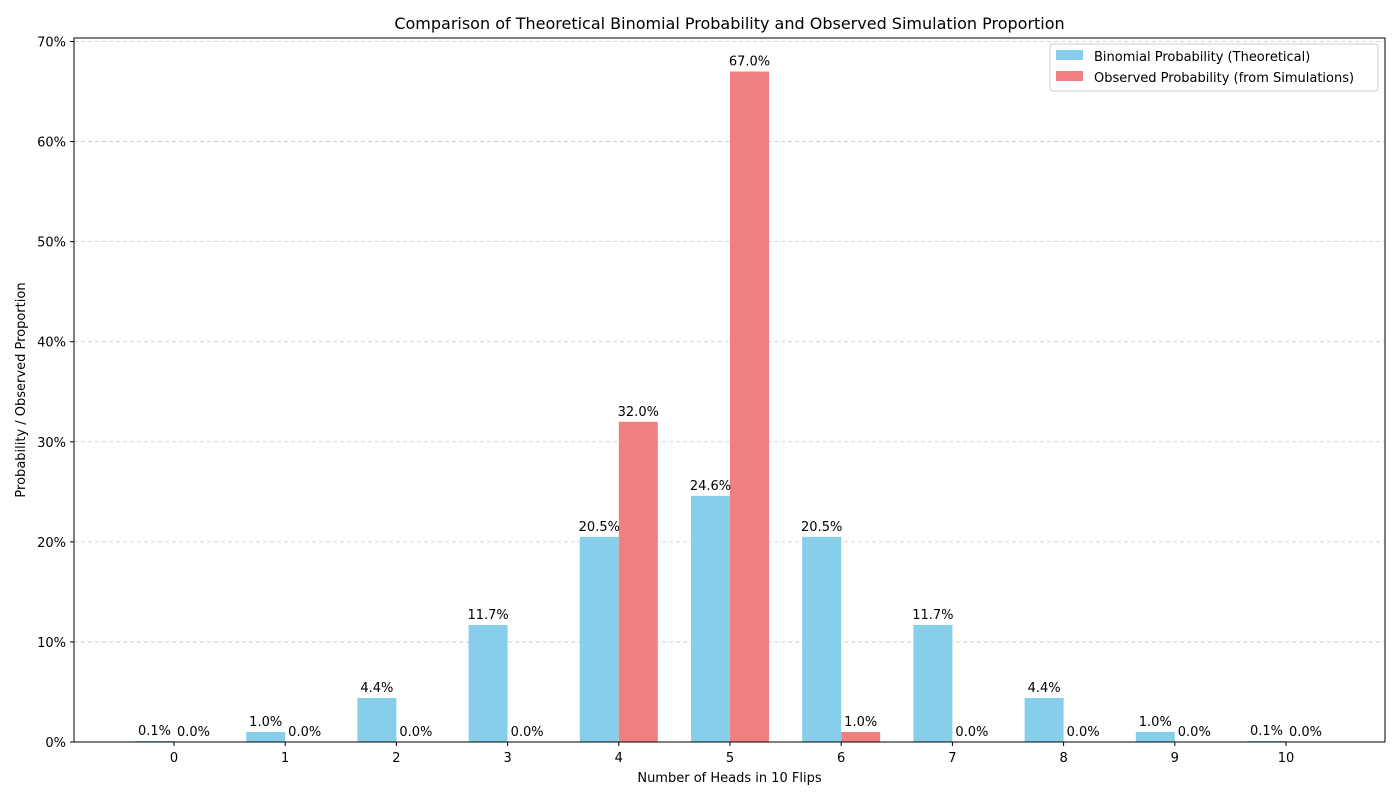 This screenshot has height=800, width=1400. What do you see at coordinates (21, 389) in the screenshot?
I see `y-axis-label: Probability / Observed Proportion` at bounding box center [21, 389].